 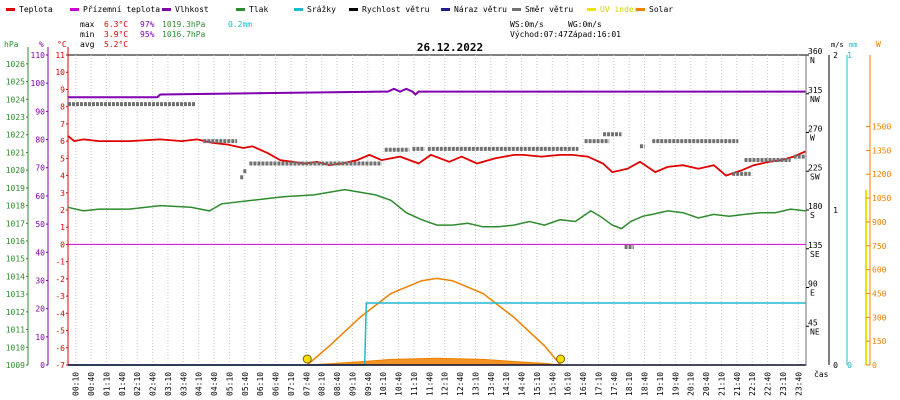 What do you see at coordinates (815, 167) in the screenshot?
I see `wind-direction-deg-label: 225` at bounding box center [815, 167].